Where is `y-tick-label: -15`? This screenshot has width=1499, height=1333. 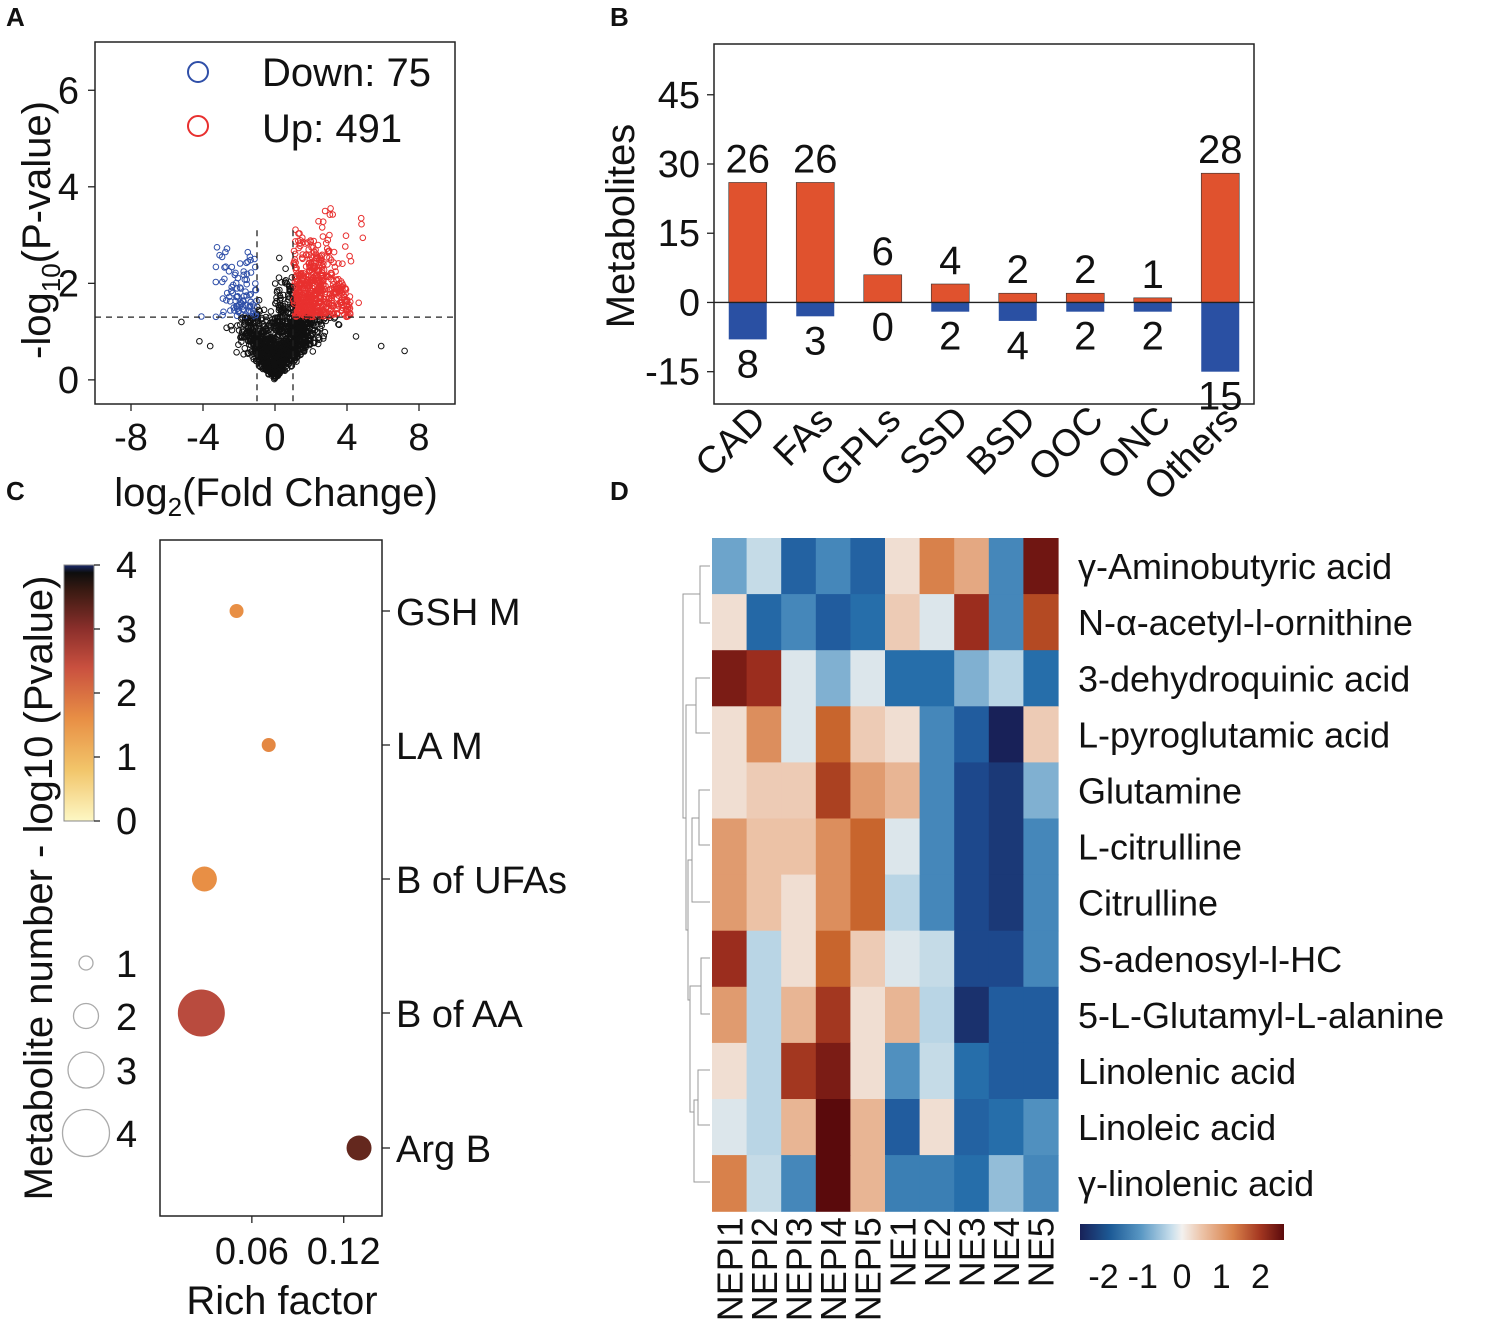 y-tick-label: -15 is located at coordinates (672, 373).